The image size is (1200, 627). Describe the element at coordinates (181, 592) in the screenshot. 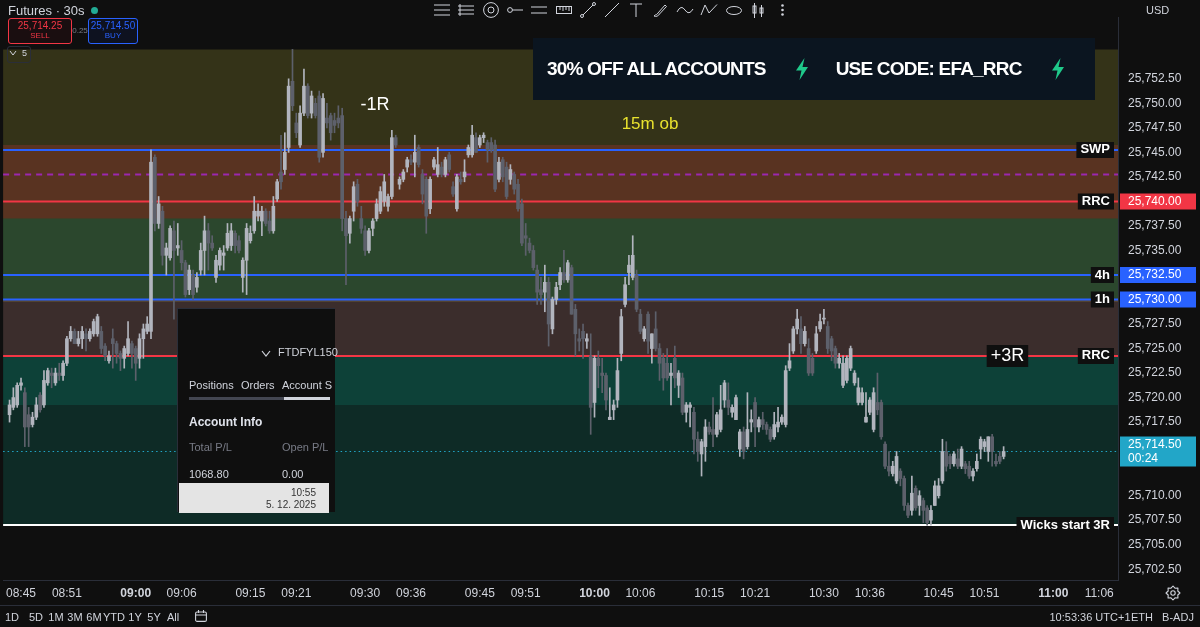

I see `x-tick-label: 09:06` at that location.